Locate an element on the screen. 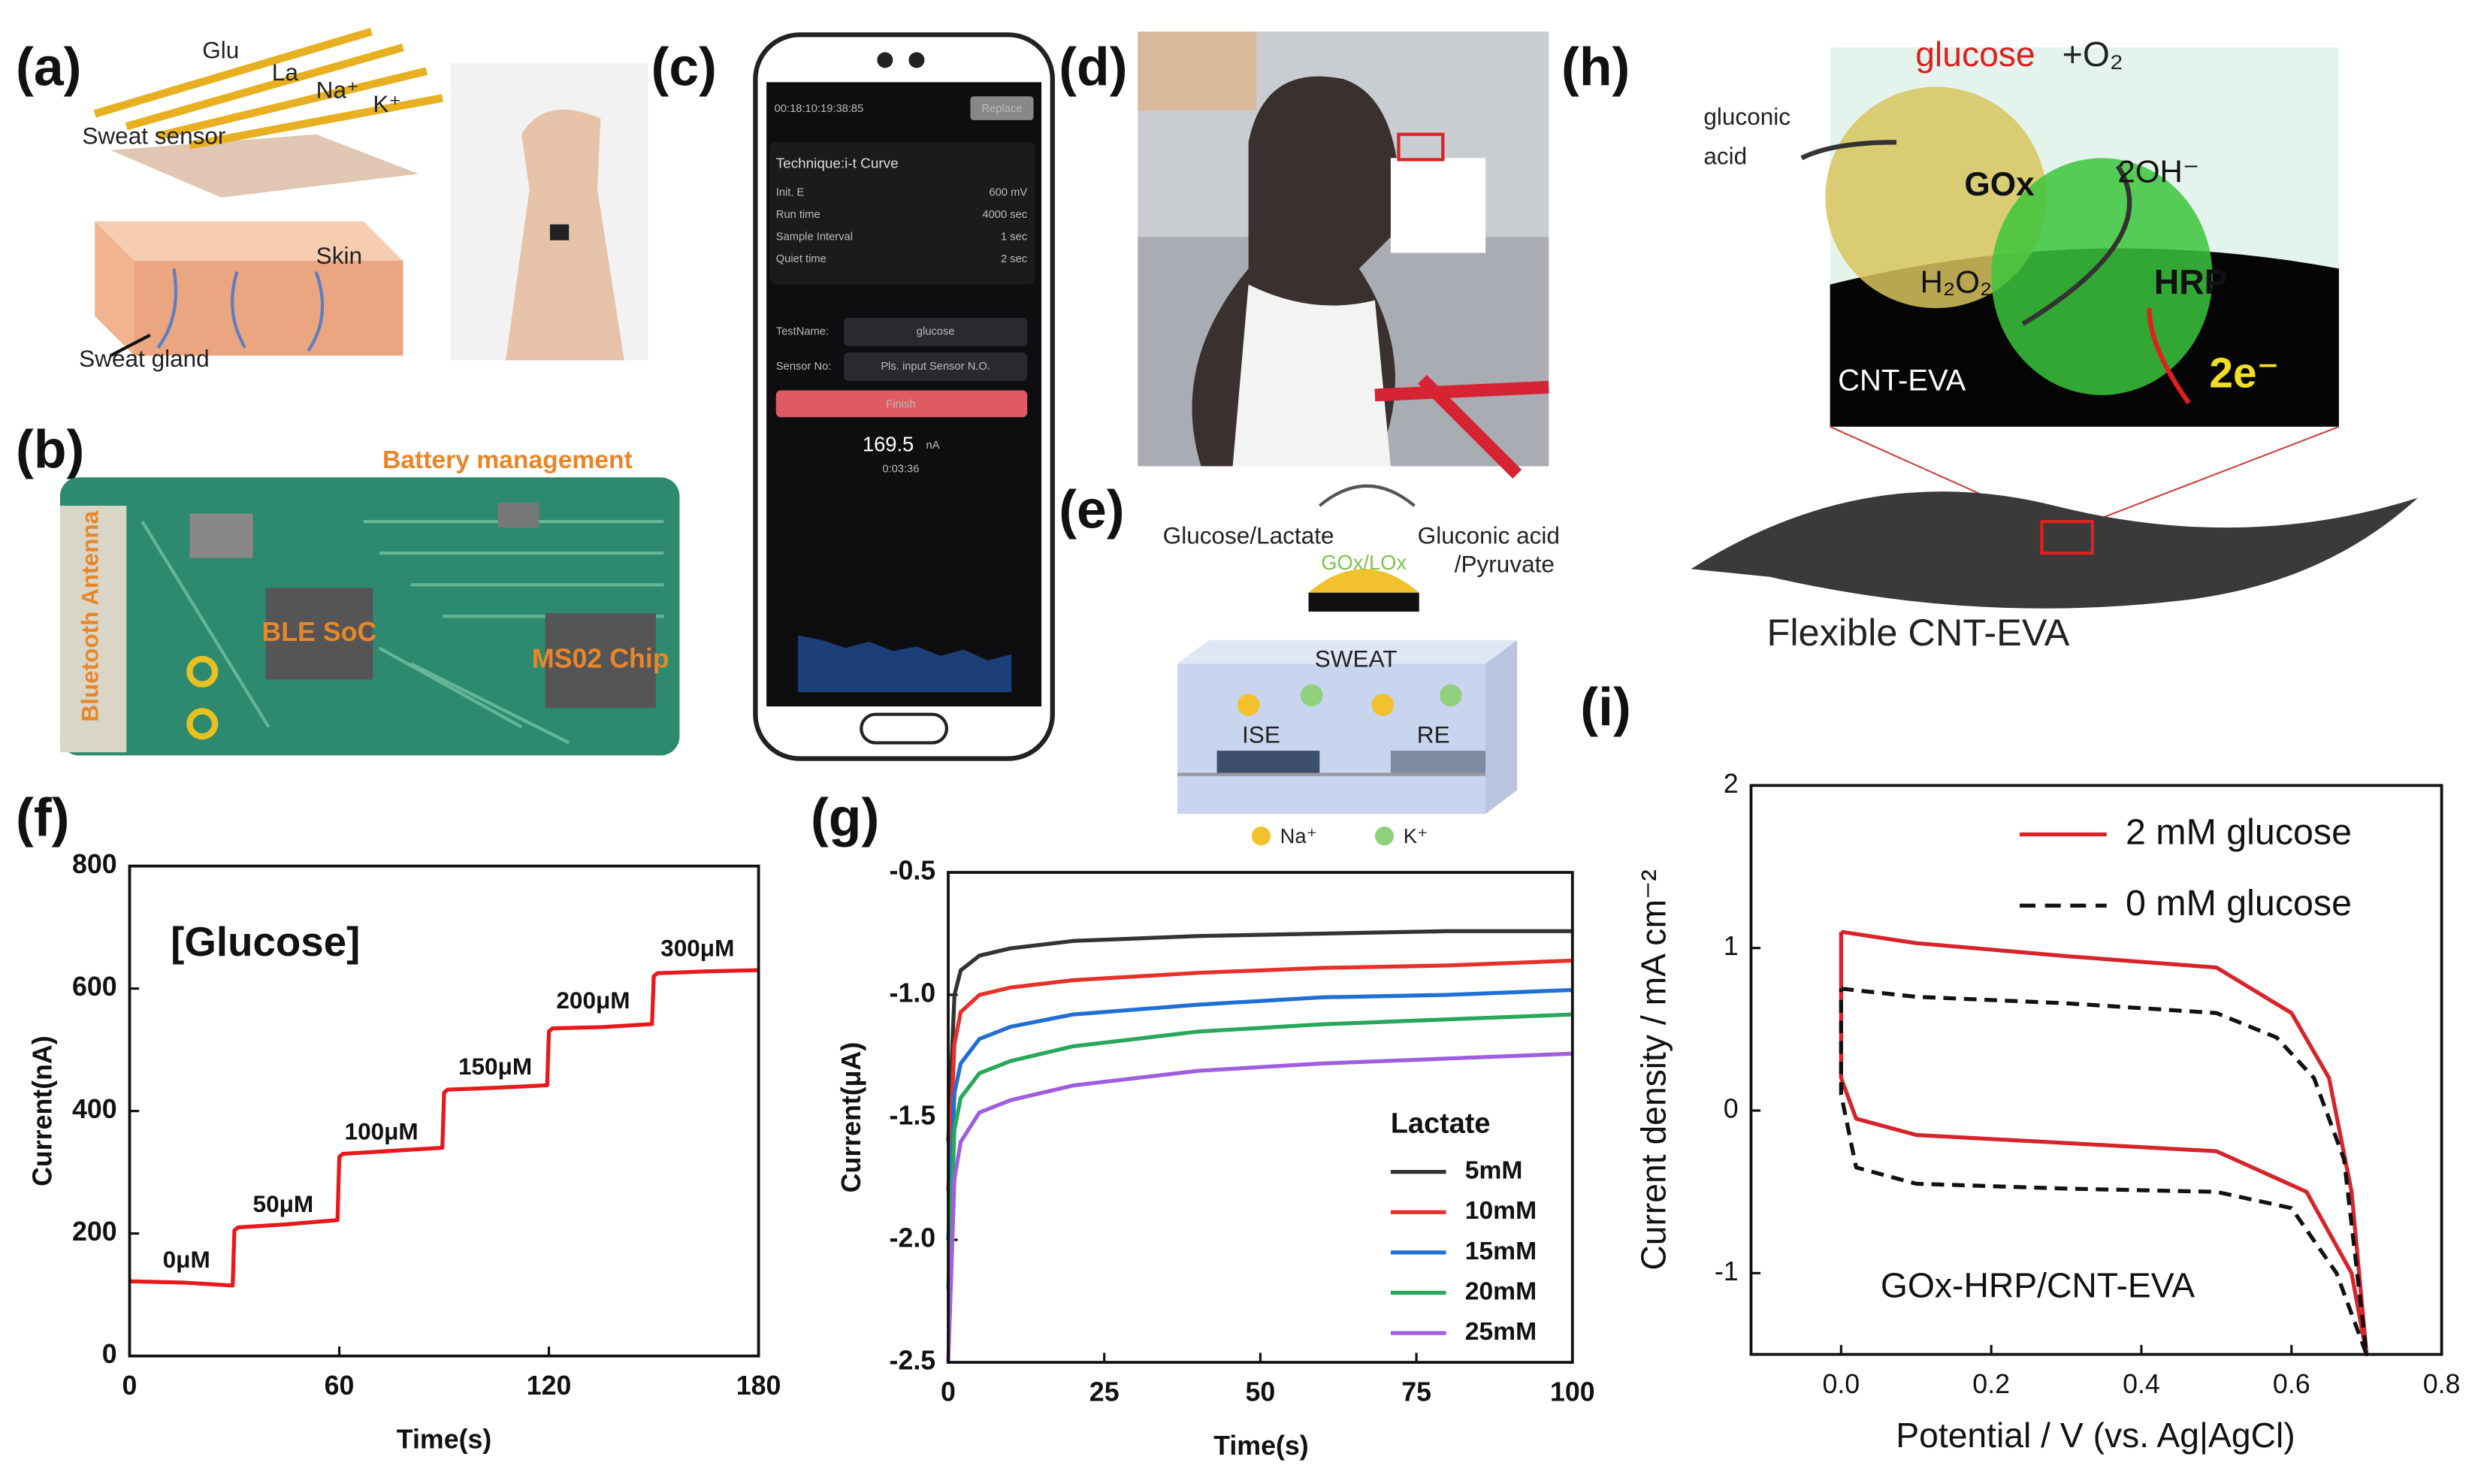 The width and height of the screenshot is (2478, 1484). label: Sweat gland is located at coordinates (144, 359).